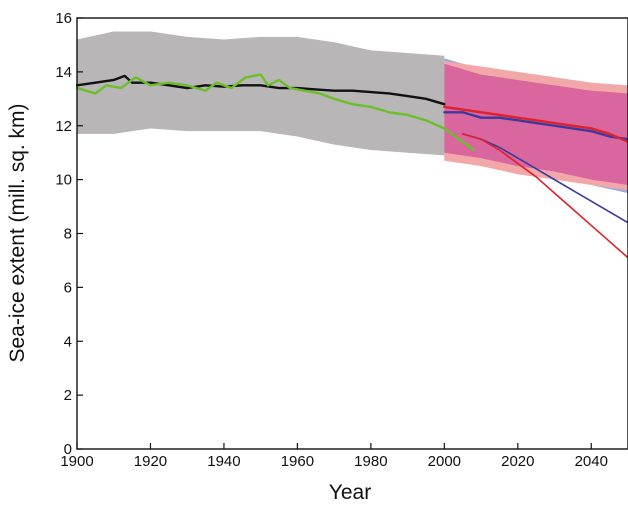 Image resolution: width=628 pixels, height=507 pixels. Describe the element at coordinates (63, 180) in the screenshot. I see `y-tick-label: 10` at that location.